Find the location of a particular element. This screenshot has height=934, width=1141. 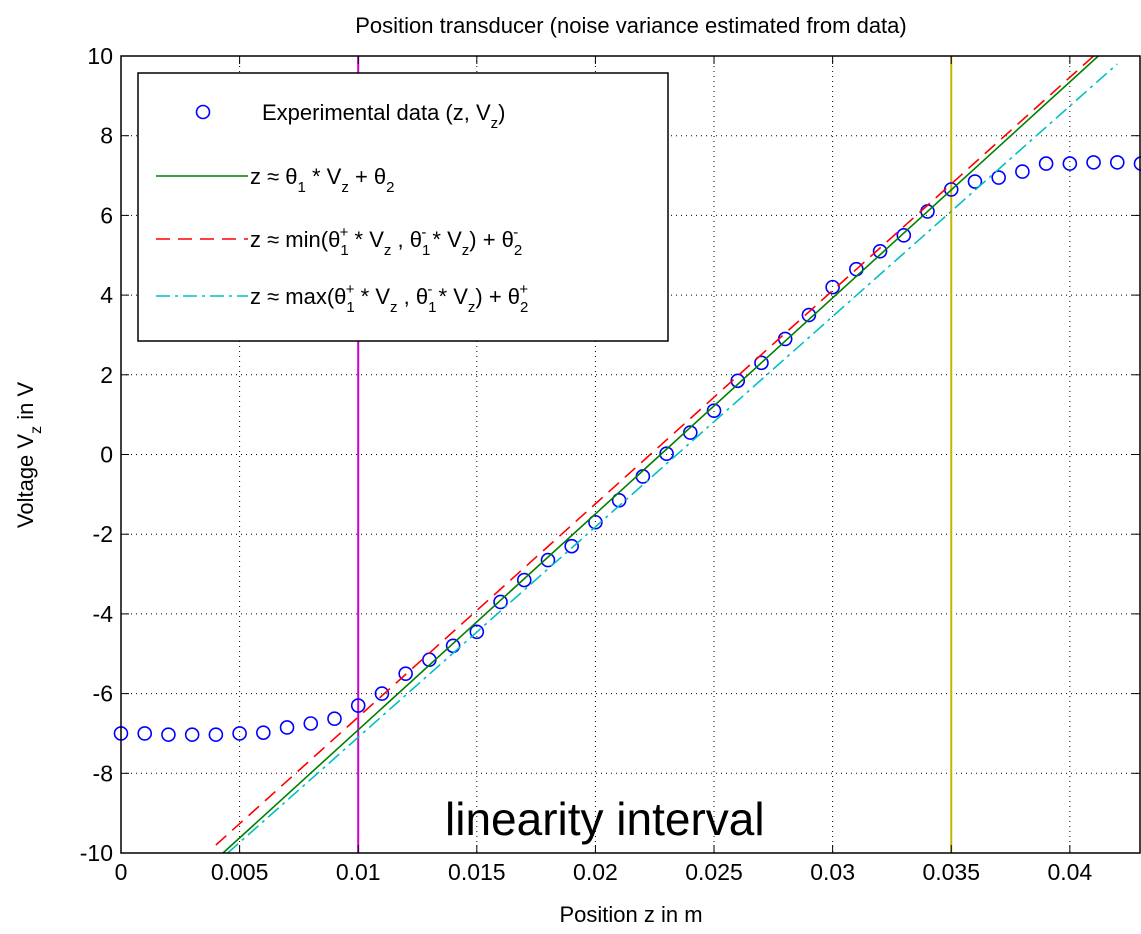

y-tick-label: 0 is located at coordinates (106, 455).